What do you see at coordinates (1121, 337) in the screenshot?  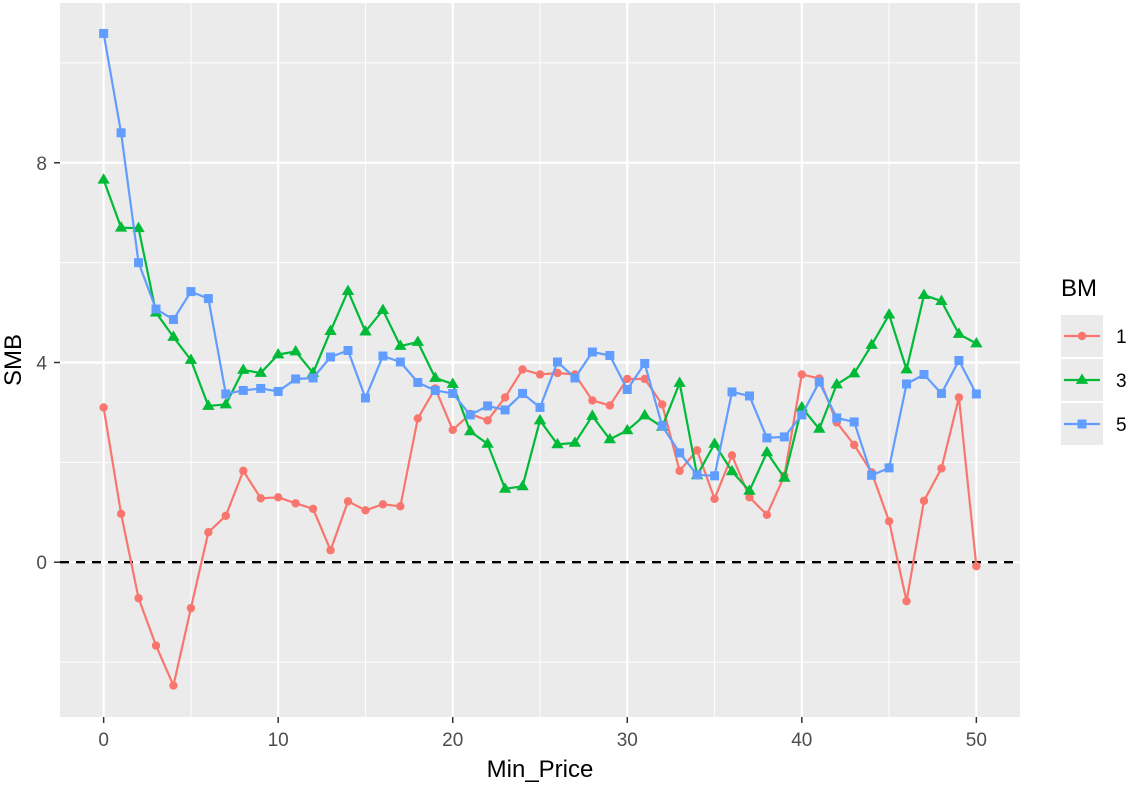 I see `legend-label: 1` at bounding box center [1121, 337].